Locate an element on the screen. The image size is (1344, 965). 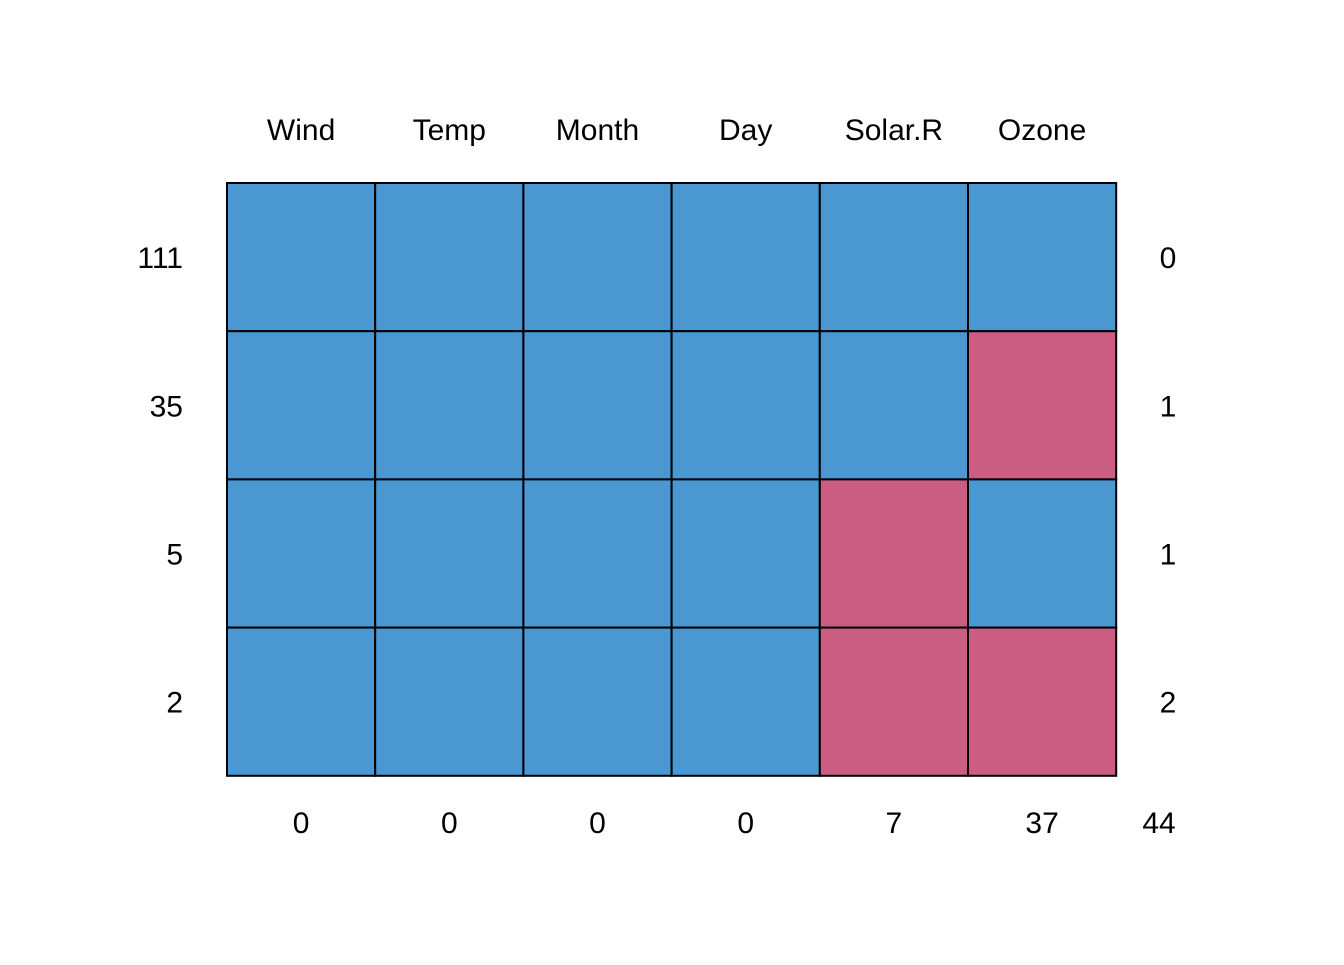
pattern-cell-r2-c5 is located at coordinates (1042, 553).